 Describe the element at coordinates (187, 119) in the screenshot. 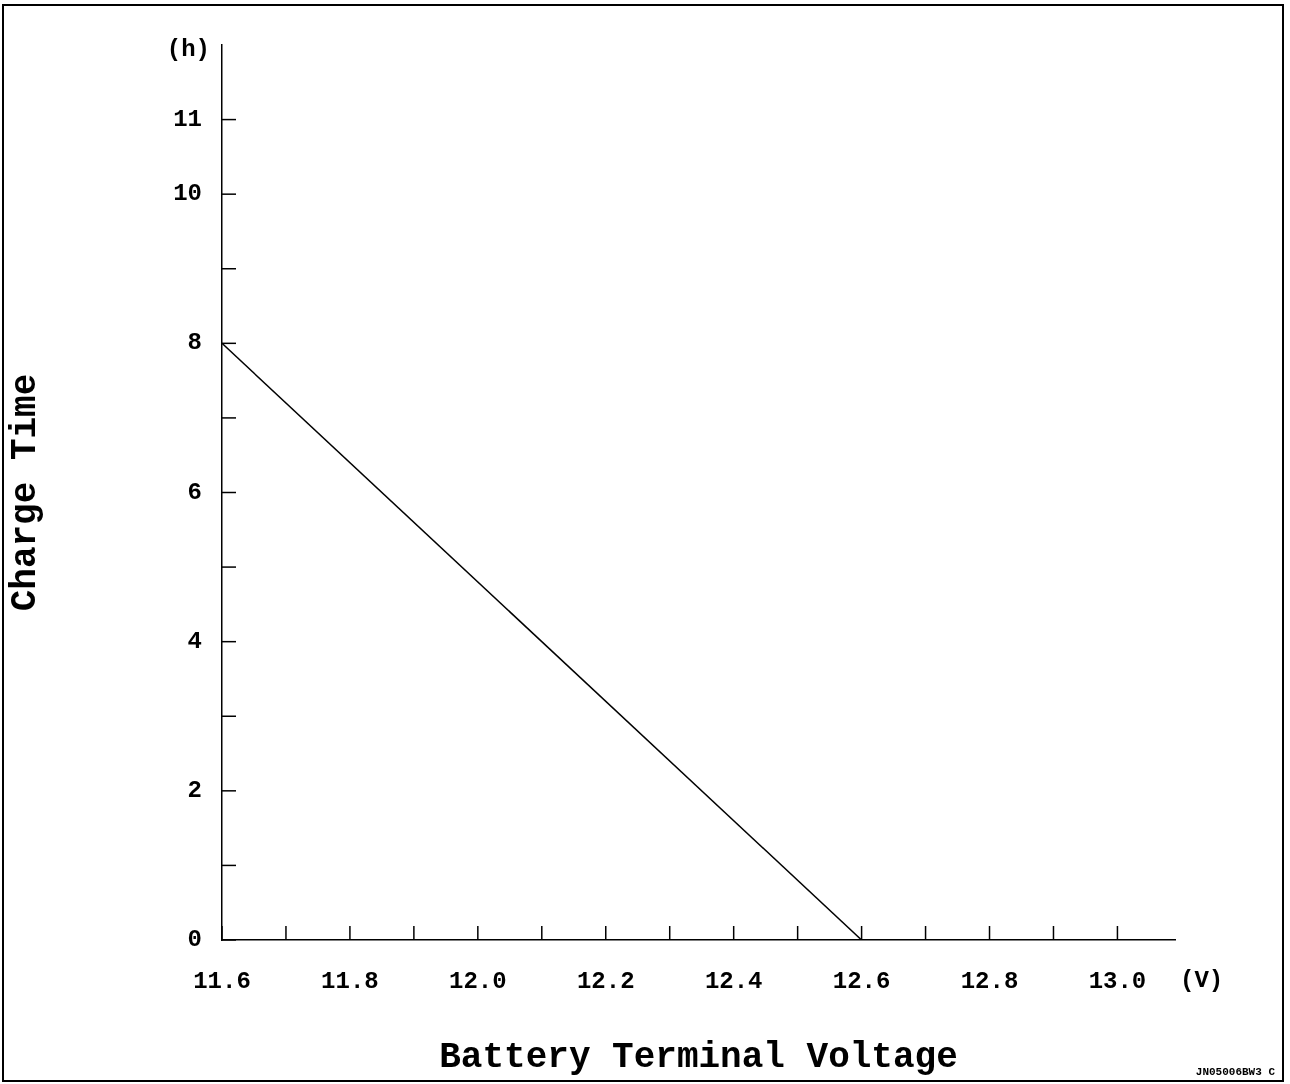

I see `y-tick-label: 11` at that location.